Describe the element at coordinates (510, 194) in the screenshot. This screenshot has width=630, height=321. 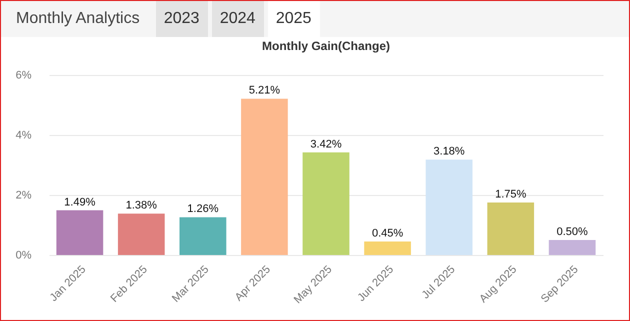
I see `data-label: 1.75%` at that location.